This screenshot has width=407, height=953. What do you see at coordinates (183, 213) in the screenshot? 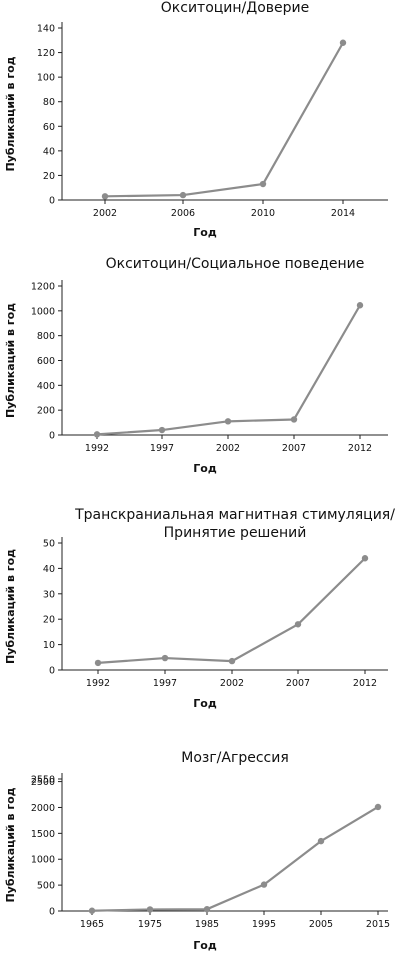
I see `x-tick-label: 2006` at bounding box center [183, 213].